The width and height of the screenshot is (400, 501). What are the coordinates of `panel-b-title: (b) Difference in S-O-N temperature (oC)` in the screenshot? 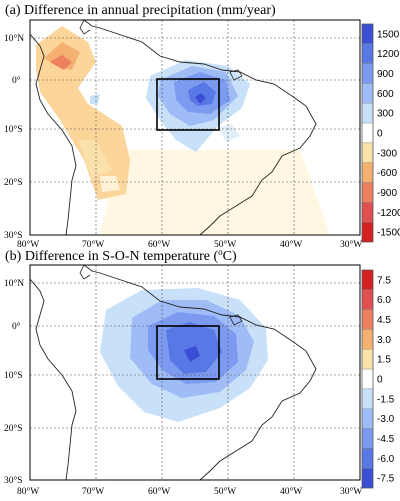 It's located at (121, 255).